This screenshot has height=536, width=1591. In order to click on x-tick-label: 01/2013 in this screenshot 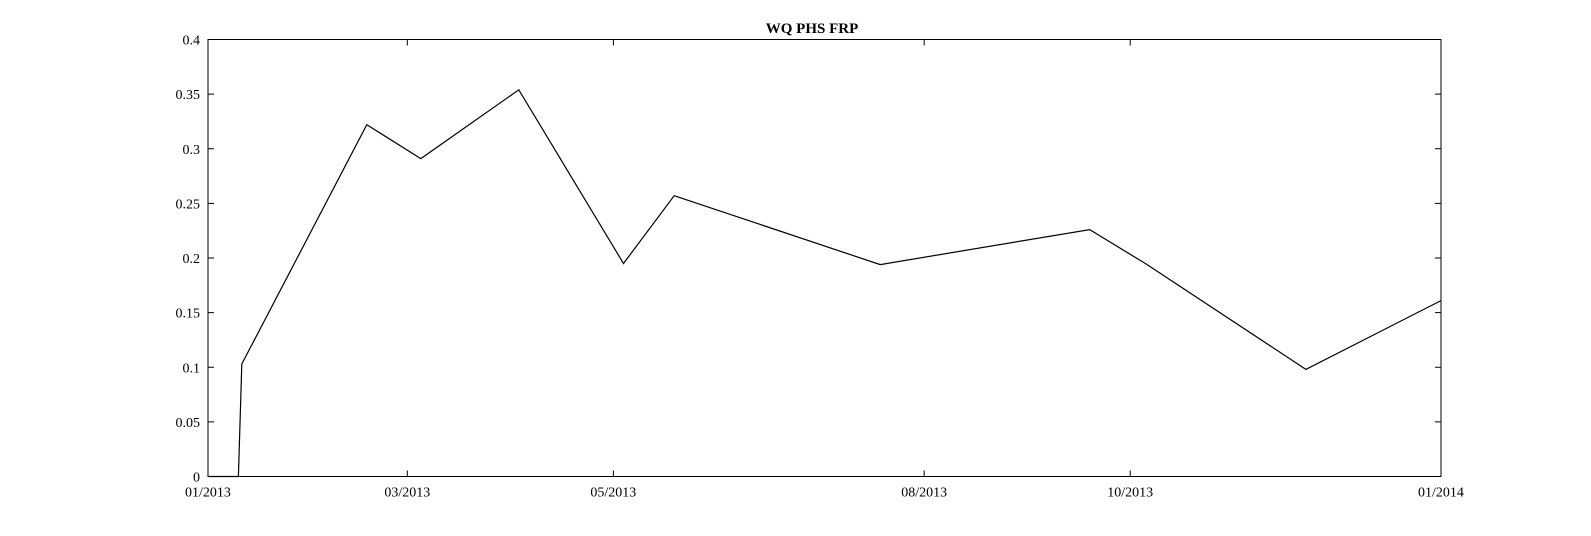, I will do `click(208, 493)`.